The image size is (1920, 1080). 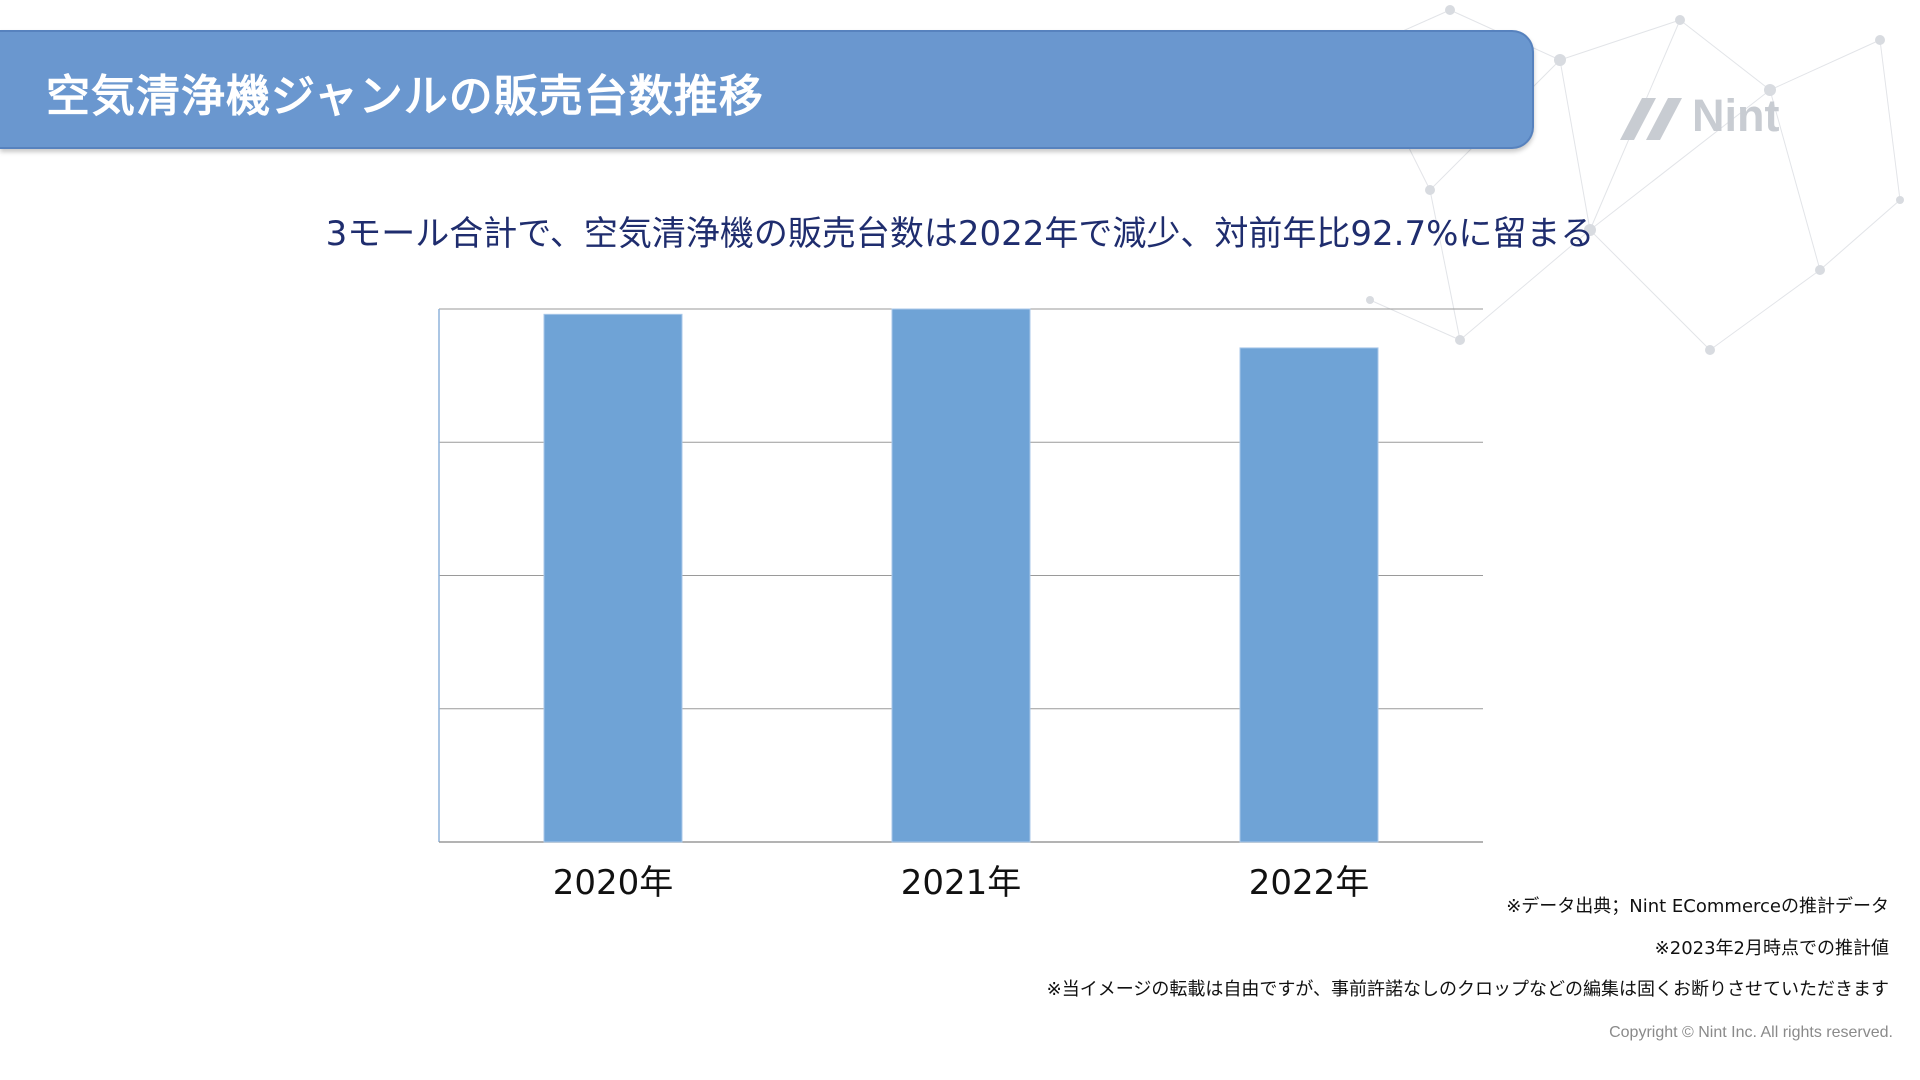 What do you see at coordinates (1697, 906) in the screenshot?
I see `footnote-source: ※データ出典；Nint ECommerceの推計データ` at bounding box center [1697, 906].